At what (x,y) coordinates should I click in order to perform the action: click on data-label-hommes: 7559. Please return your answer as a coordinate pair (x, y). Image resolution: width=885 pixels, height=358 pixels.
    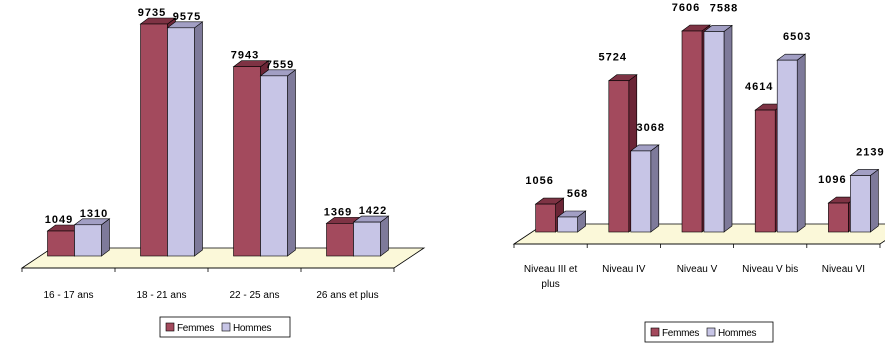
    Looking at the image, I should click on (280, 65).